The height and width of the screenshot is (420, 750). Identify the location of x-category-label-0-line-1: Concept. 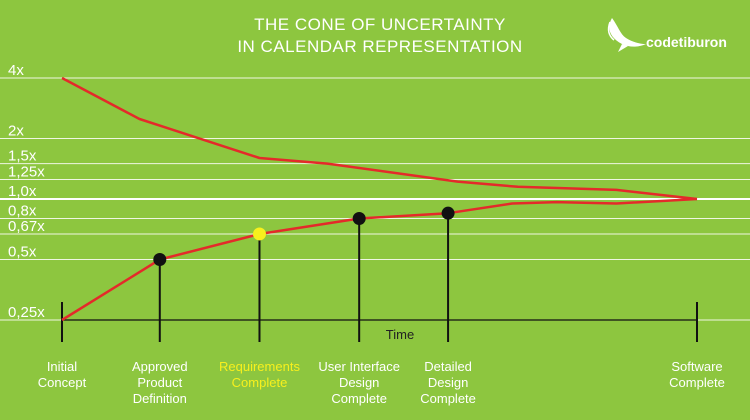
(62, 382).